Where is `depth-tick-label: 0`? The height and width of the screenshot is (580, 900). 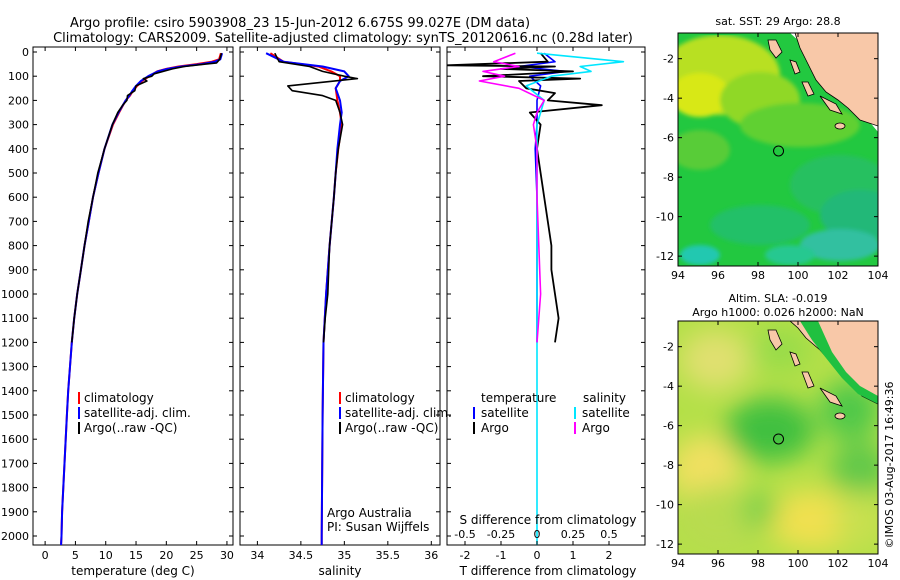
depth-tick-label: 0 is located at coordinates (25, 52).